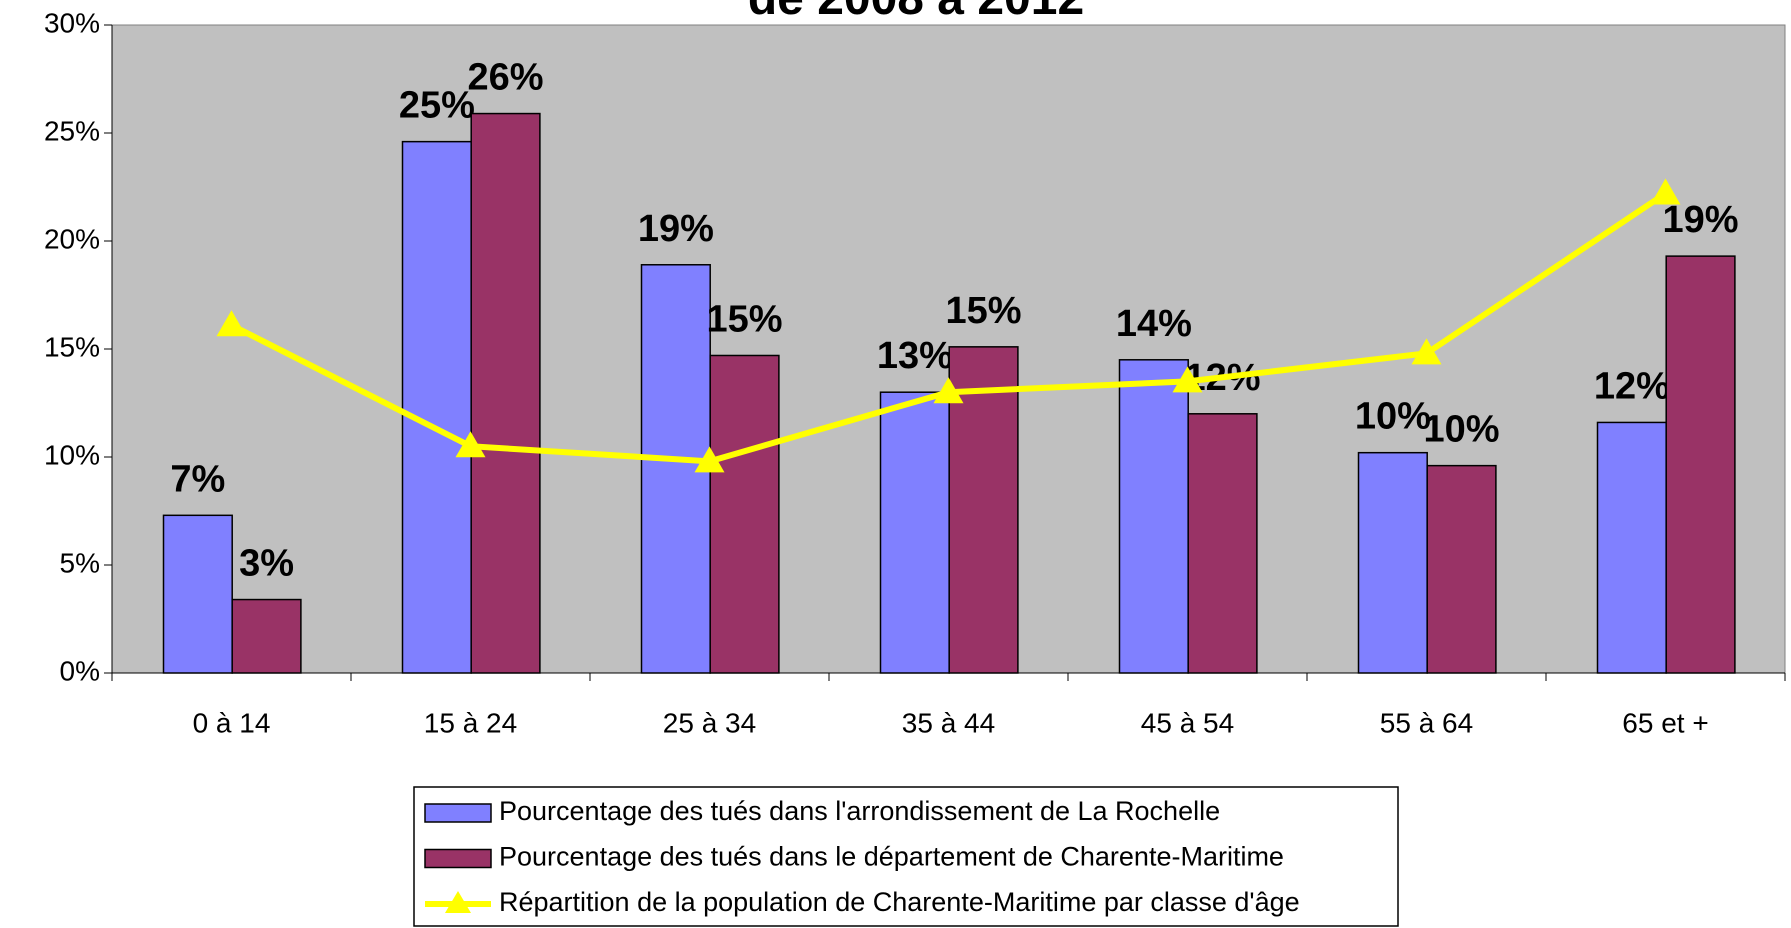  What do you see at coordinates (470, 722) in the screenshot?
I see `x-tick-label: 15 à 24` at bounding box center [470, 722].